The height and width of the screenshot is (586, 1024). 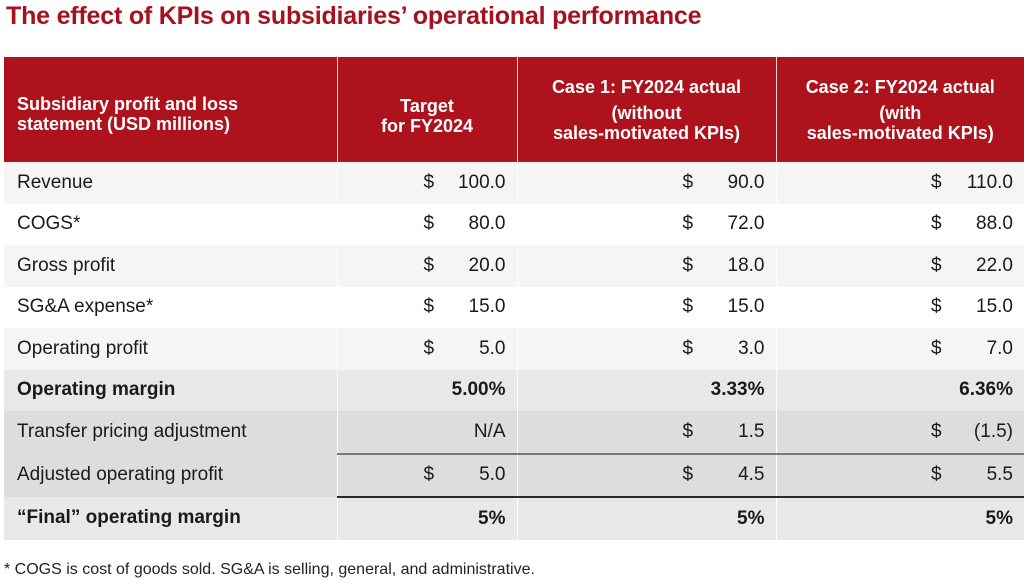 What do you see at coordinates (171, 475) in the screenshot?
I see `row-label: Adjusted operating profit` at bounding box center [171, 475].